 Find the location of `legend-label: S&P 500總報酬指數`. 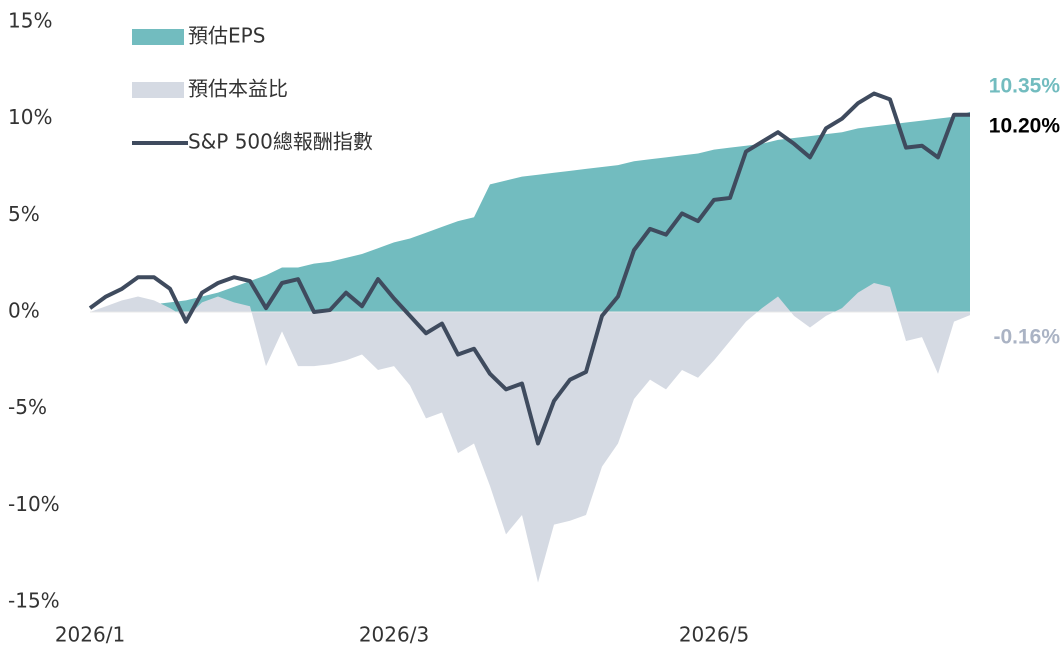

legend-label: S&P 500總報酬指數 is located at coordinates (280, 142).